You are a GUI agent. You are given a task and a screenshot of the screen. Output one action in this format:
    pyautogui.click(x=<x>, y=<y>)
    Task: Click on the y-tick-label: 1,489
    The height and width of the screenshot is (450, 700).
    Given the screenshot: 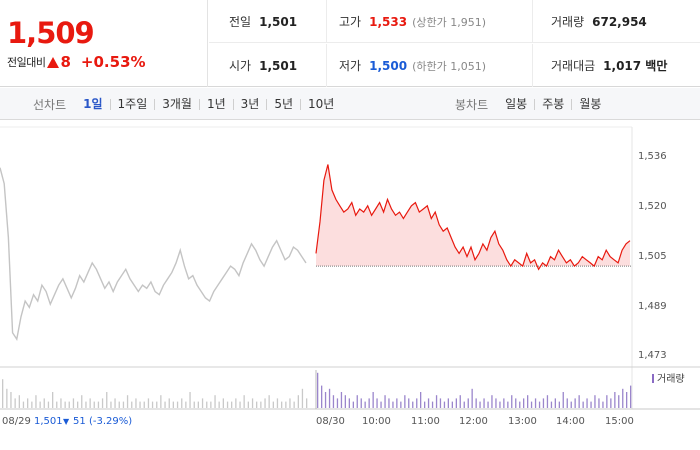 What is the action you would take?
    pyautogui.click(x=652, y=306)
    